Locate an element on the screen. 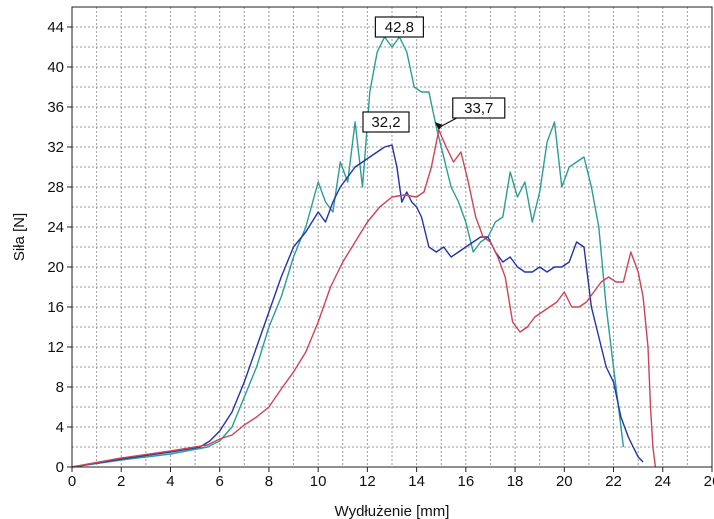  y-axis-label: Siła [N] is located at coordinates (19, 237).